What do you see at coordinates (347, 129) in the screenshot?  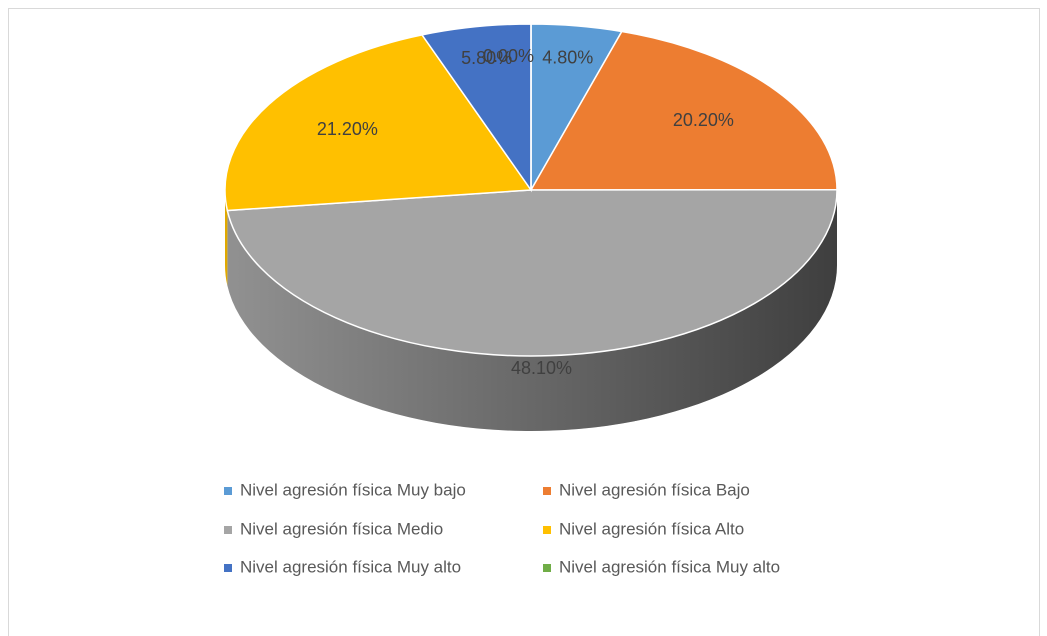 I see `data-label: 21.20%` at bounding box center [347, 129].